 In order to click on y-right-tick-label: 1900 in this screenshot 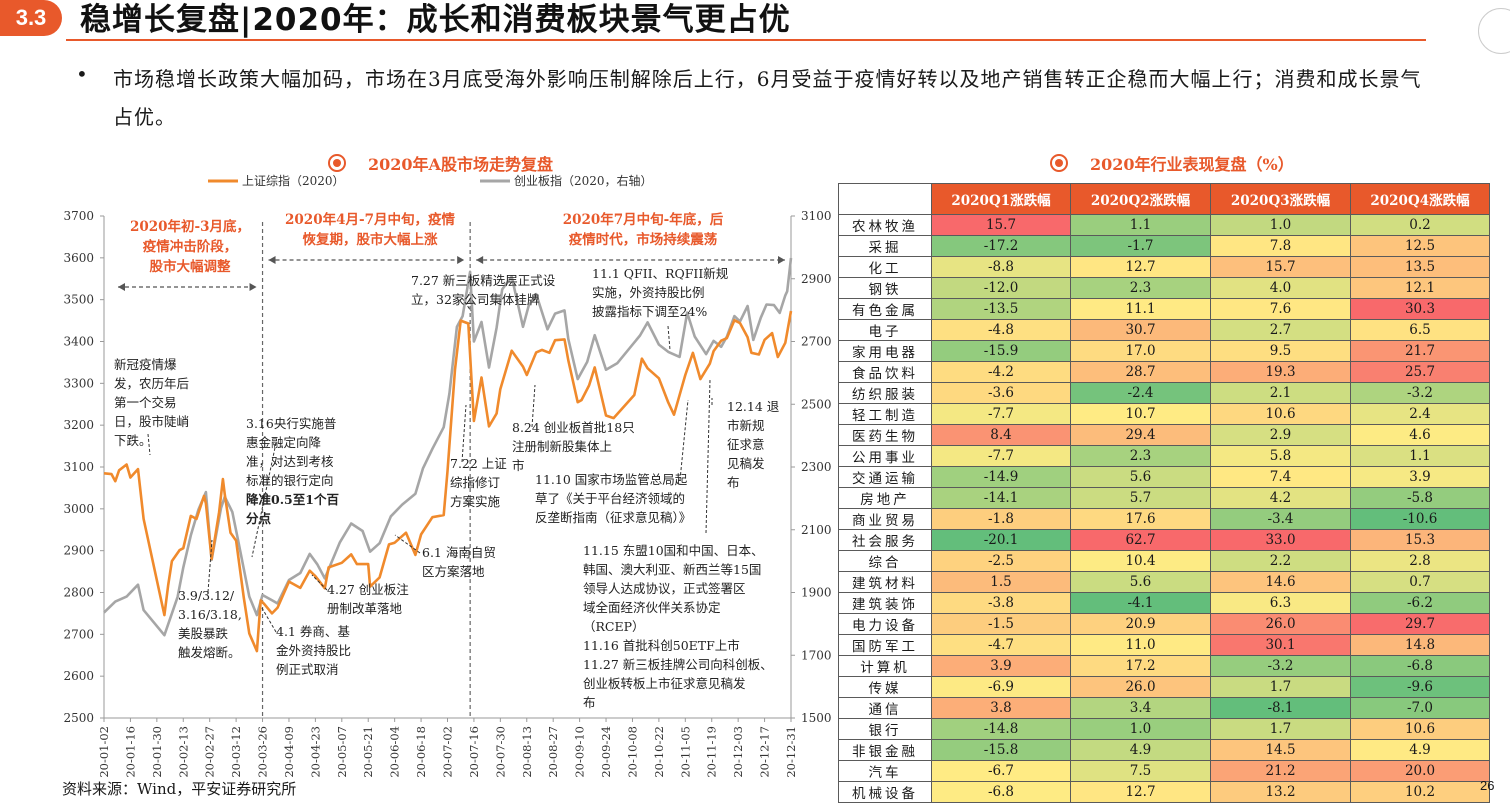, I will do `click(816, 593)`.